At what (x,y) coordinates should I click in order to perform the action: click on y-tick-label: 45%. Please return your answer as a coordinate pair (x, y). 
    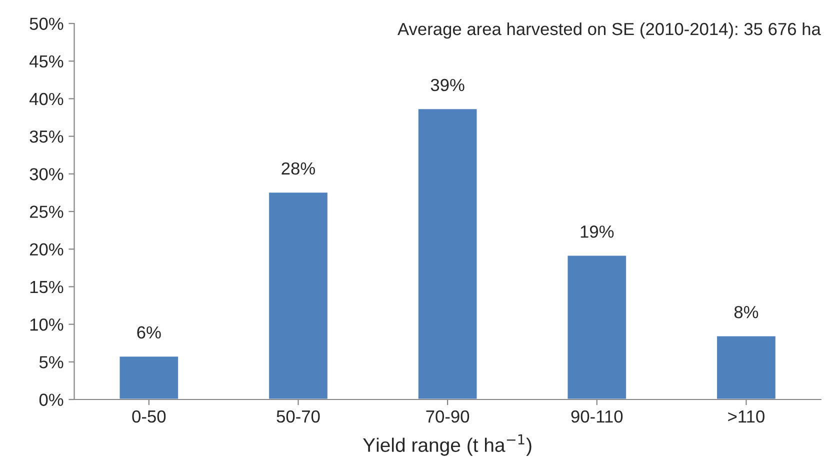
    Looking at the image, I should click on (46, 61).